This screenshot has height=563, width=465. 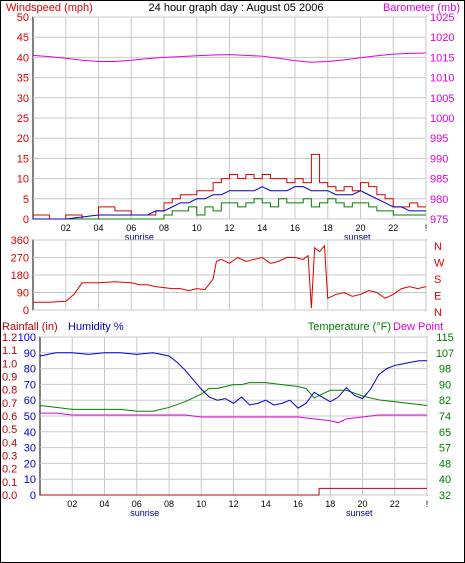 I want to click on temperature-line, so click(x=233, y=397).